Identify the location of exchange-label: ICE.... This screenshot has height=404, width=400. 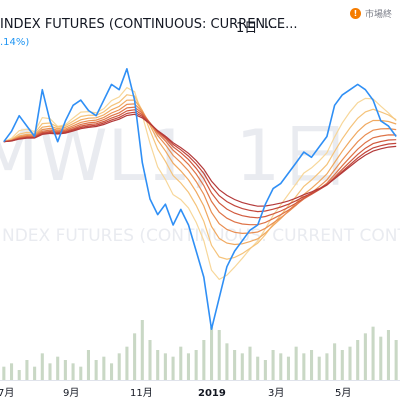
(281, 24).